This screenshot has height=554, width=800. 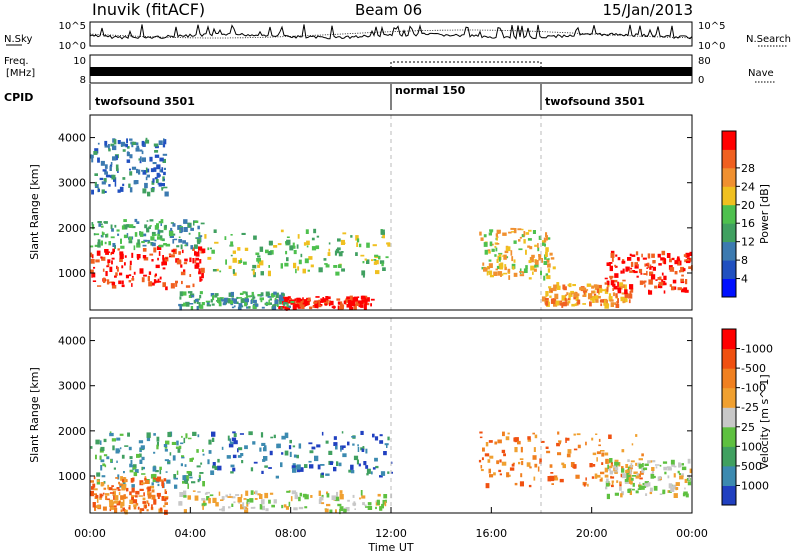 I want to click on velocity-xtick-label-1: 04:00, so click(x=190, y=533).